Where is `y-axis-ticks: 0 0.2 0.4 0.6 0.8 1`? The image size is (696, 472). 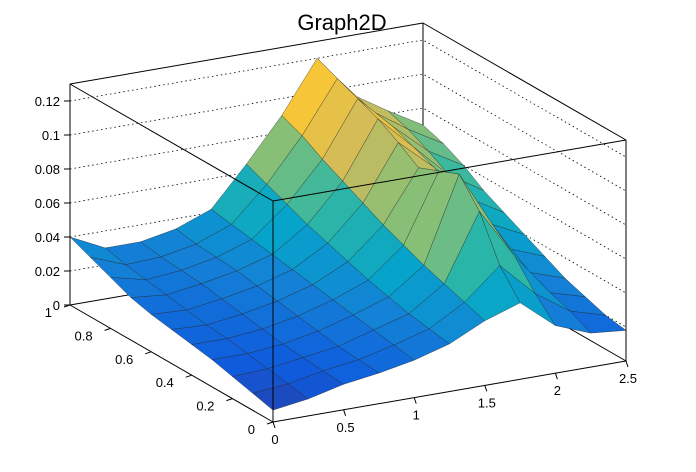
y-axis-ticks: 0 0.2 0.4 0.6 0.8 1 is located at coordinates (159, 370).